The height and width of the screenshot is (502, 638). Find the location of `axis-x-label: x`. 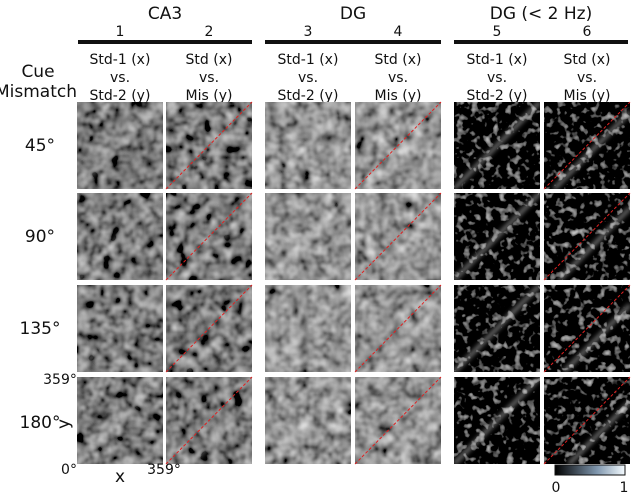

axis-x-label: x is located at coordinates (120, 477).